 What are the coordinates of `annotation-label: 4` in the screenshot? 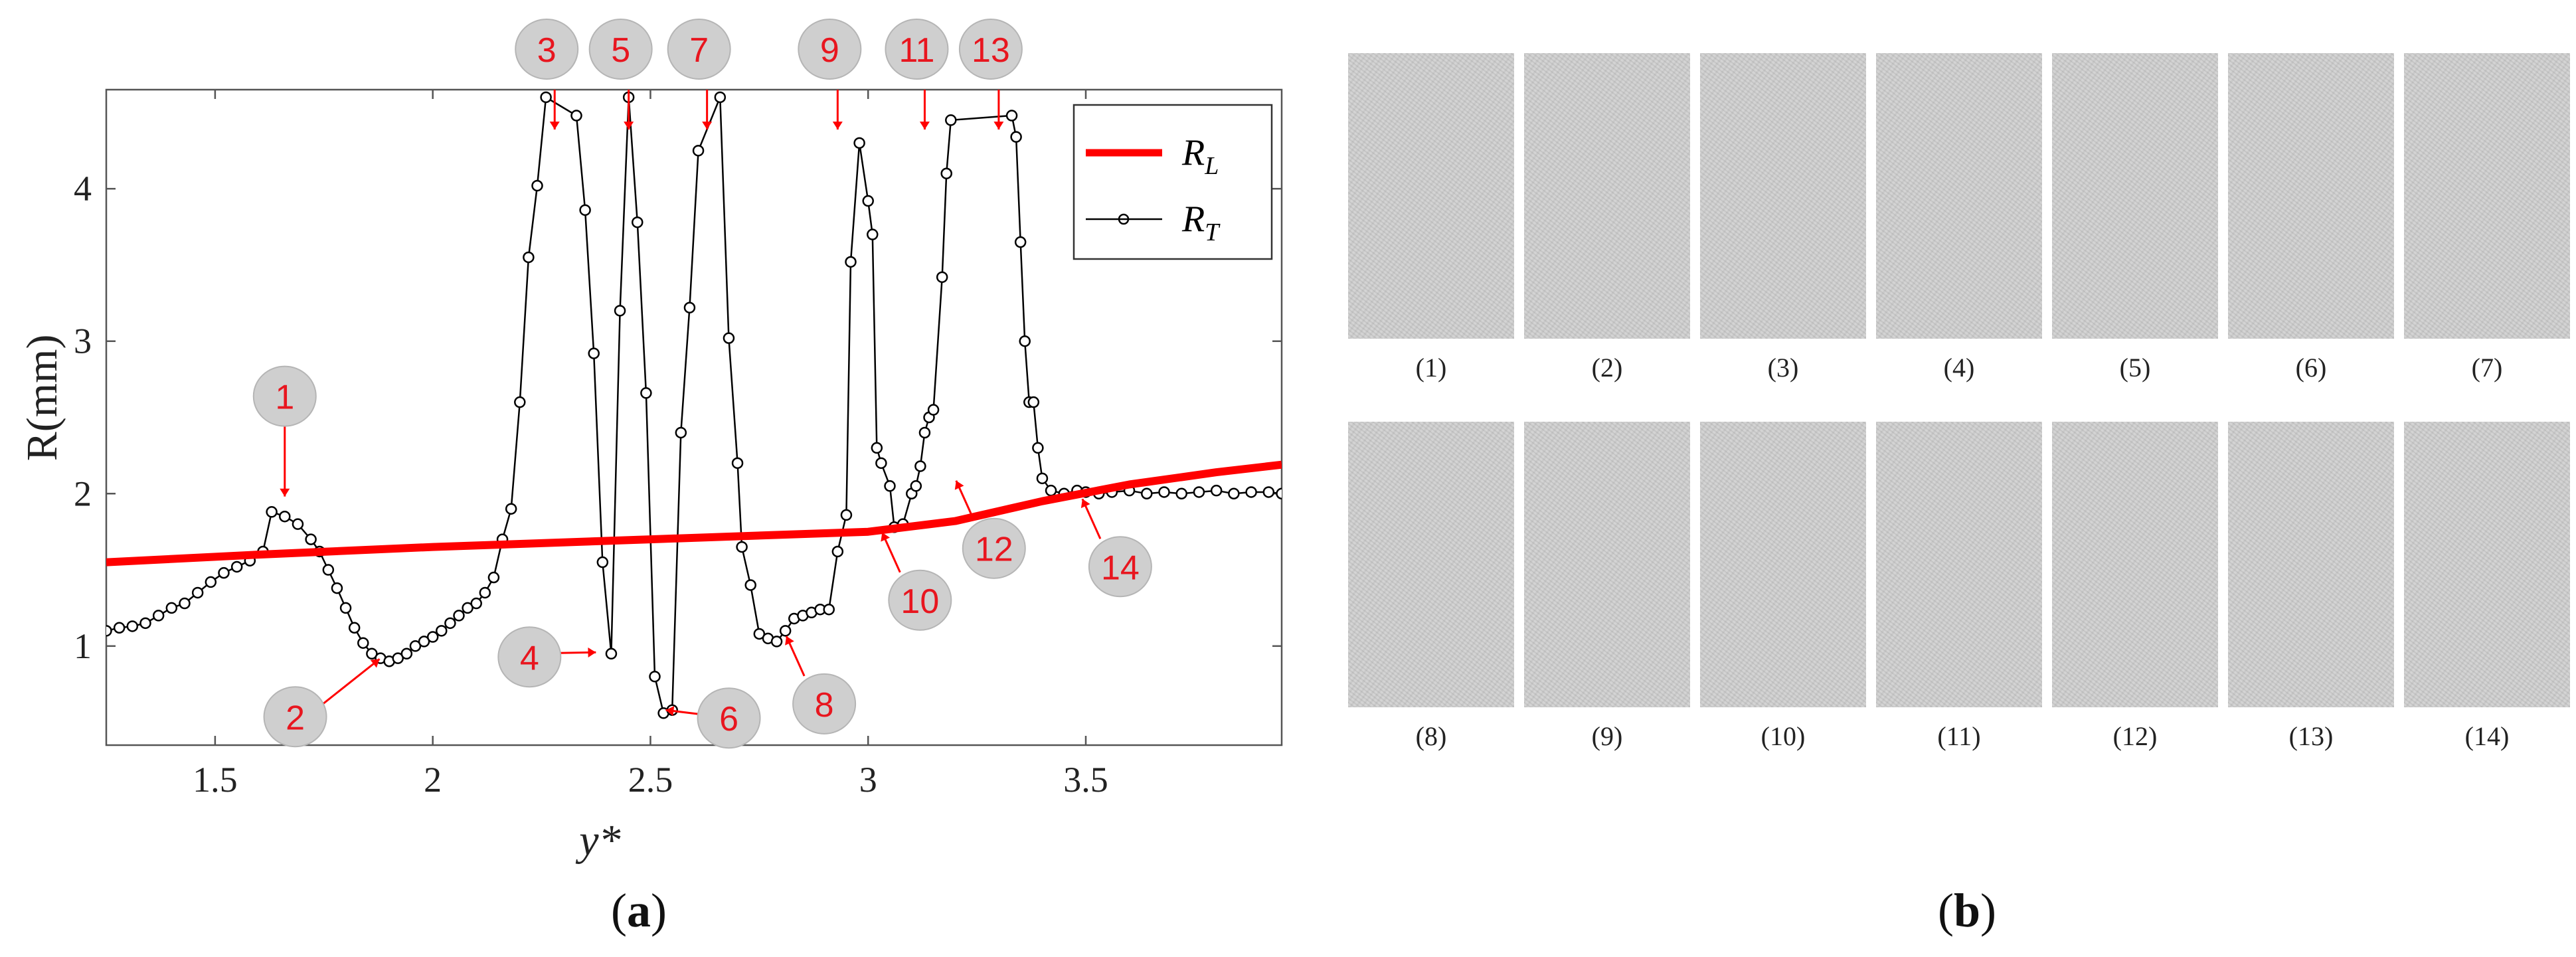 It's located at (529, 658).